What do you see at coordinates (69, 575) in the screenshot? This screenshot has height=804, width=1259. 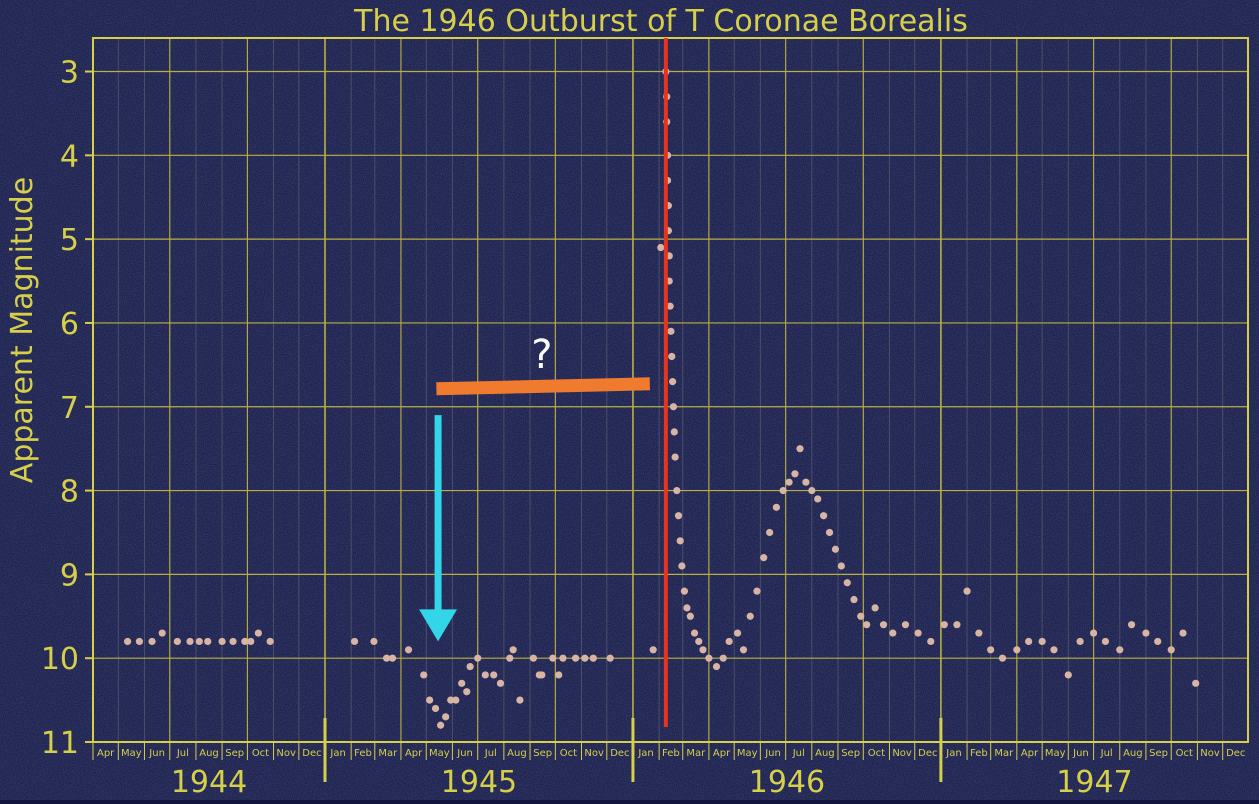 I see `y-tick-label: 9` at bounding box center [69, 575].